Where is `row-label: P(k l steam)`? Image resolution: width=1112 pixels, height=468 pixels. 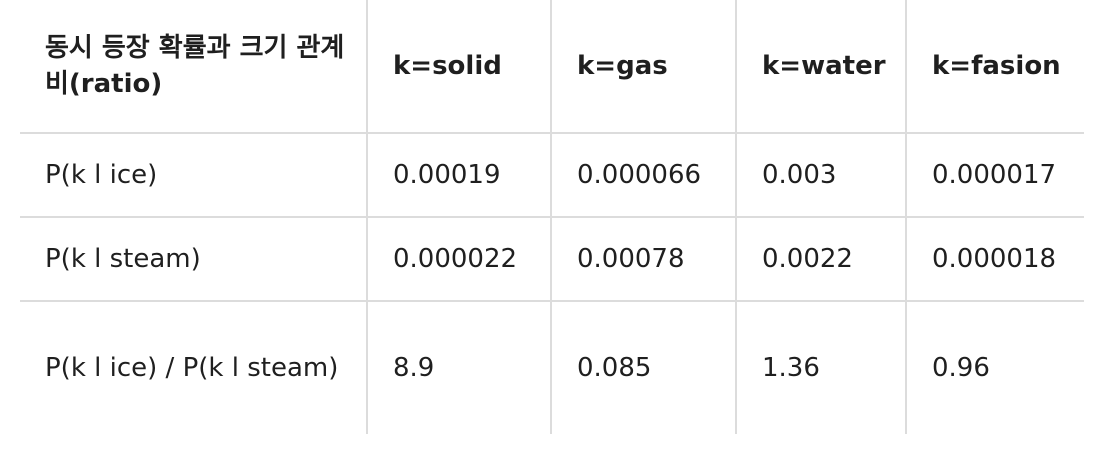
row-label: P(k l steam) is located at coordinates (194, 259).